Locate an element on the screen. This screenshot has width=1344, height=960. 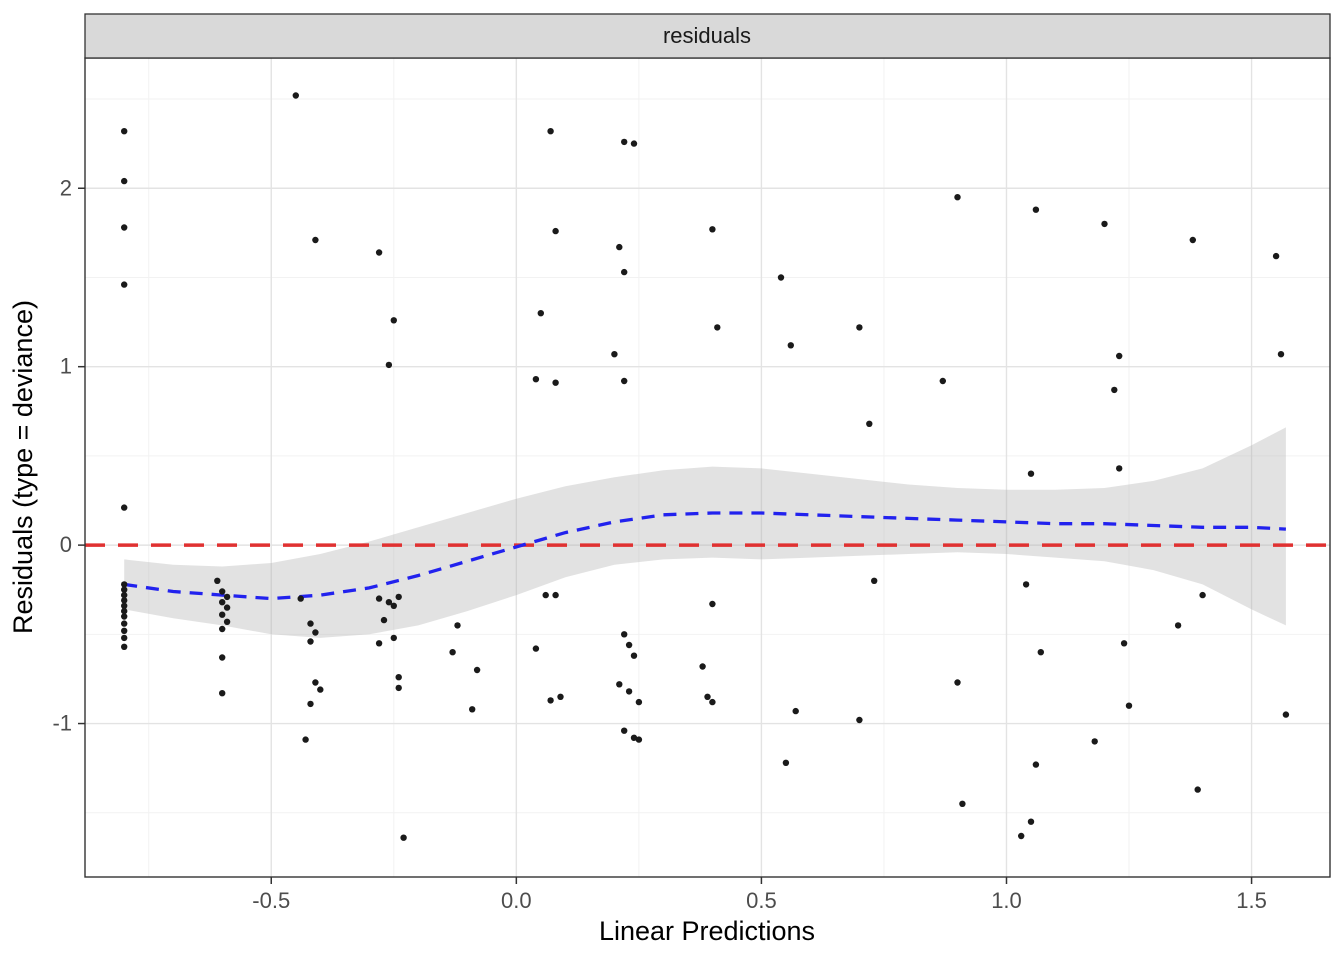
x-tick-label: 0.0 is located at coordinates (516, 900).